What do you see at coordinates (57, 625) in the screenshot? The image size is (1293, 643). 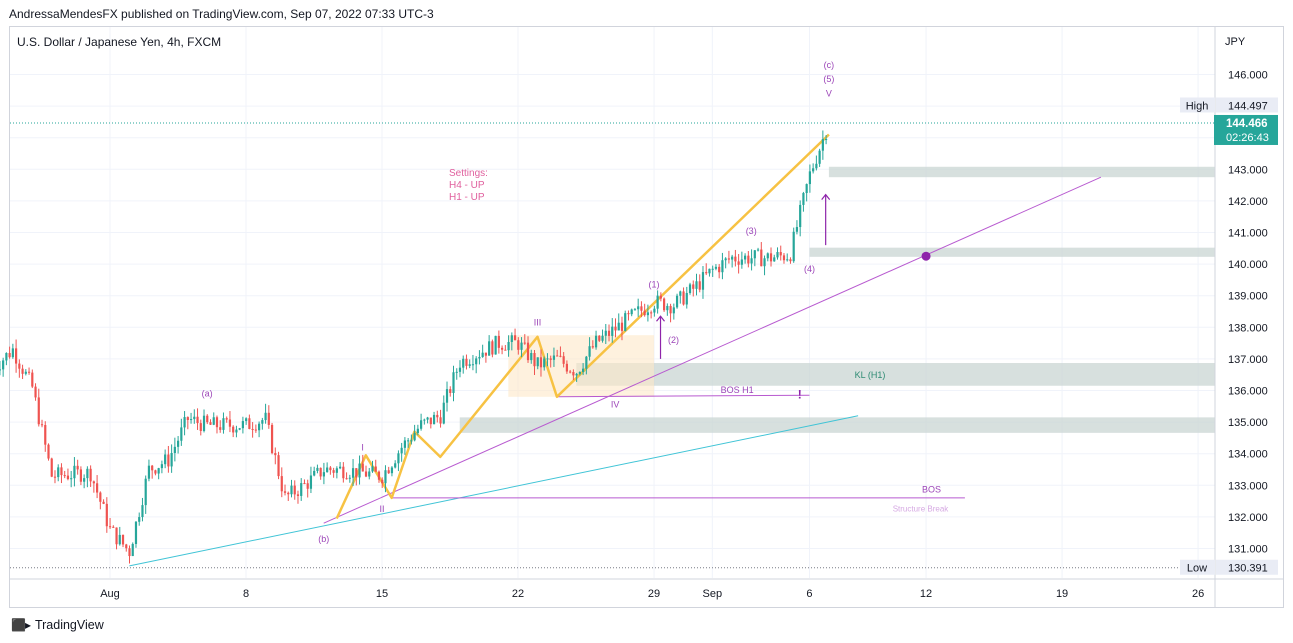 I see `footer: ⬛▸ TradingView` at bounding box center [57, 625].